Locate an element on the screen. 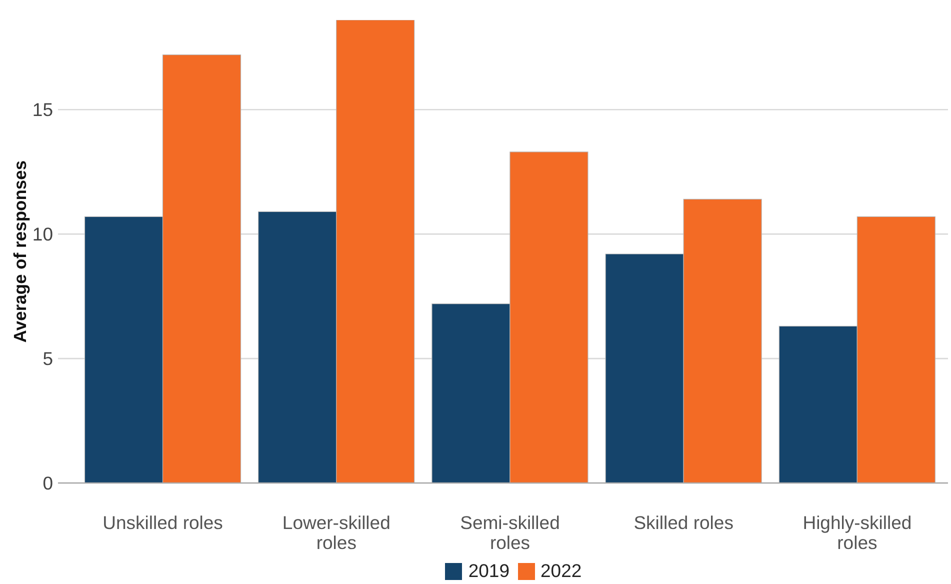 This screenshot has width=951, height=584. x-tick-label: Lower-skilled roles is located at coordinates (336, 533).